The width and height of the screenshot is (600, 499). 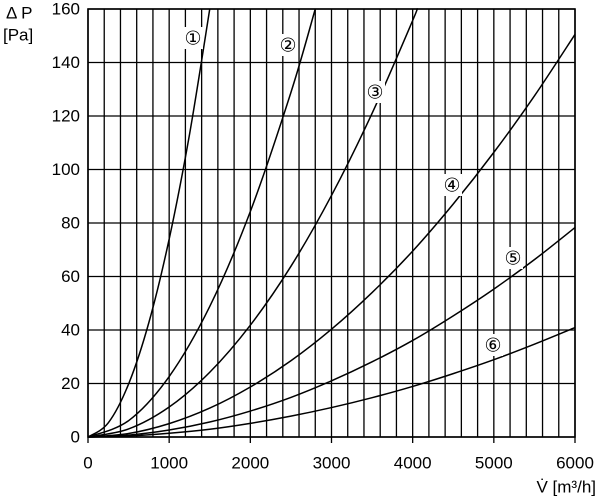 I want to click on curve-label: ②, so click(x=287, y=46).